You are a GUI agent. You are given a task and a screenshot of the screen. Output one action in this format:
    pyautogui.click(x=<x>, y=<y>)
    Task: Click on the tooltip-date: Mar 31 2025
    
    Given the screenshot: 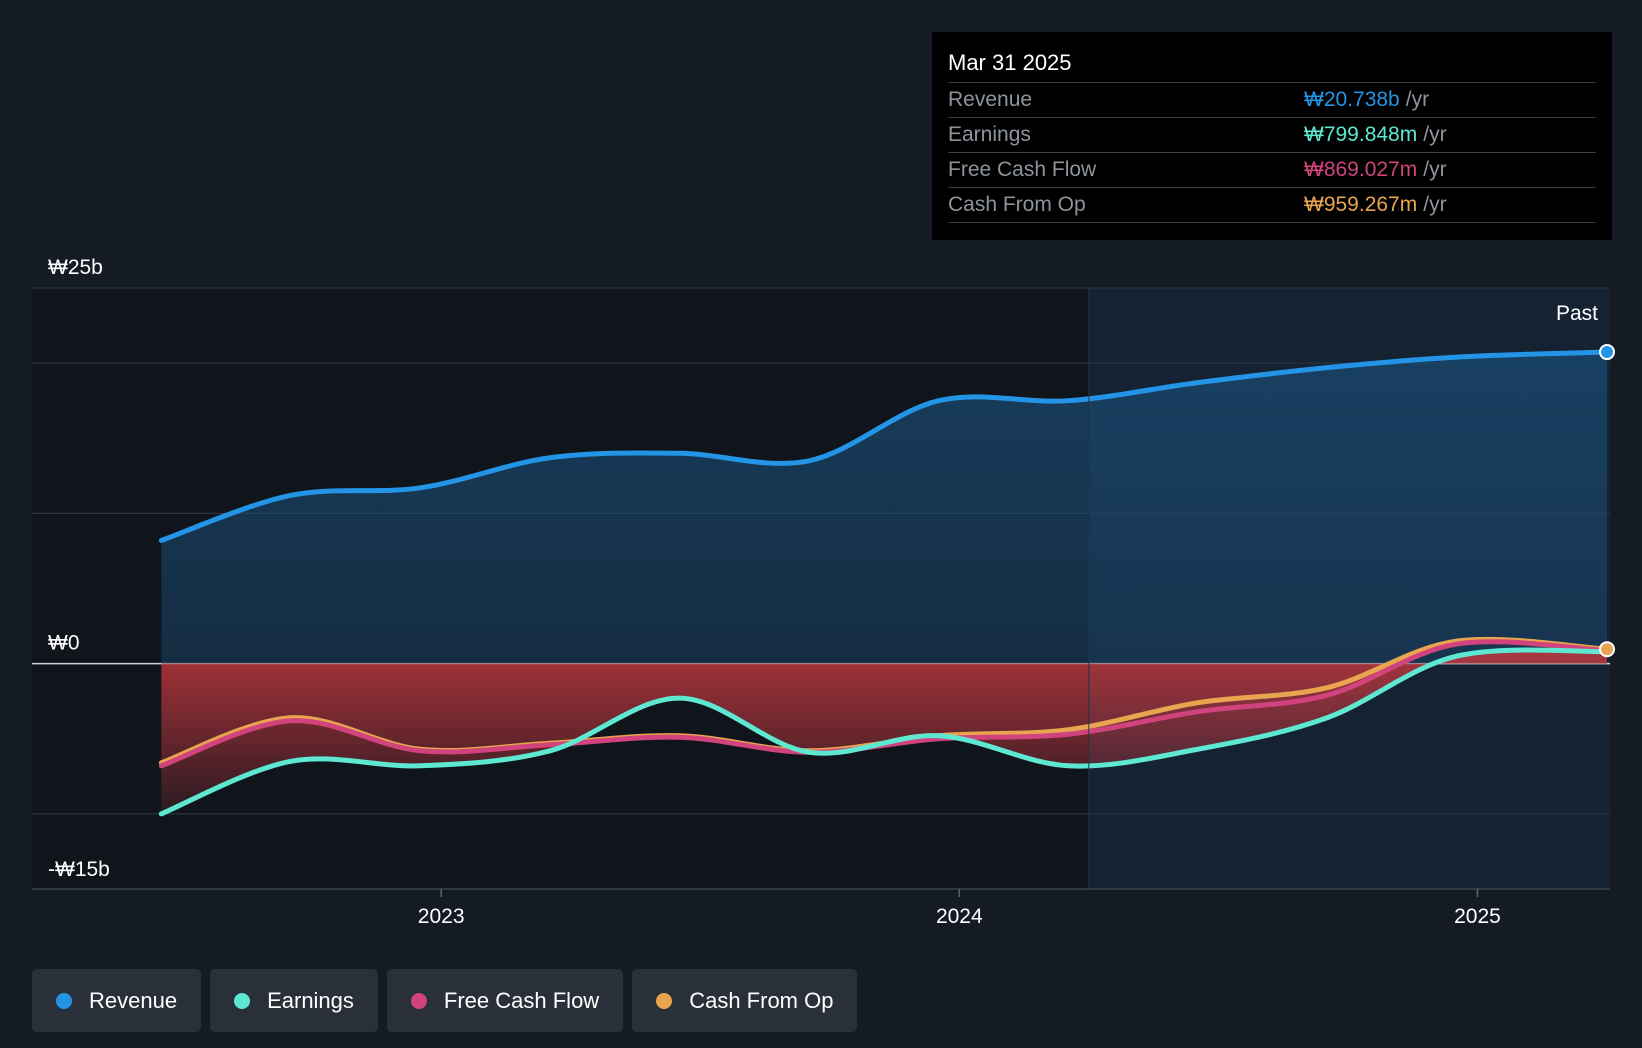 What is the action you would take?
    pyautogui.click(x=1272, y=64)
    